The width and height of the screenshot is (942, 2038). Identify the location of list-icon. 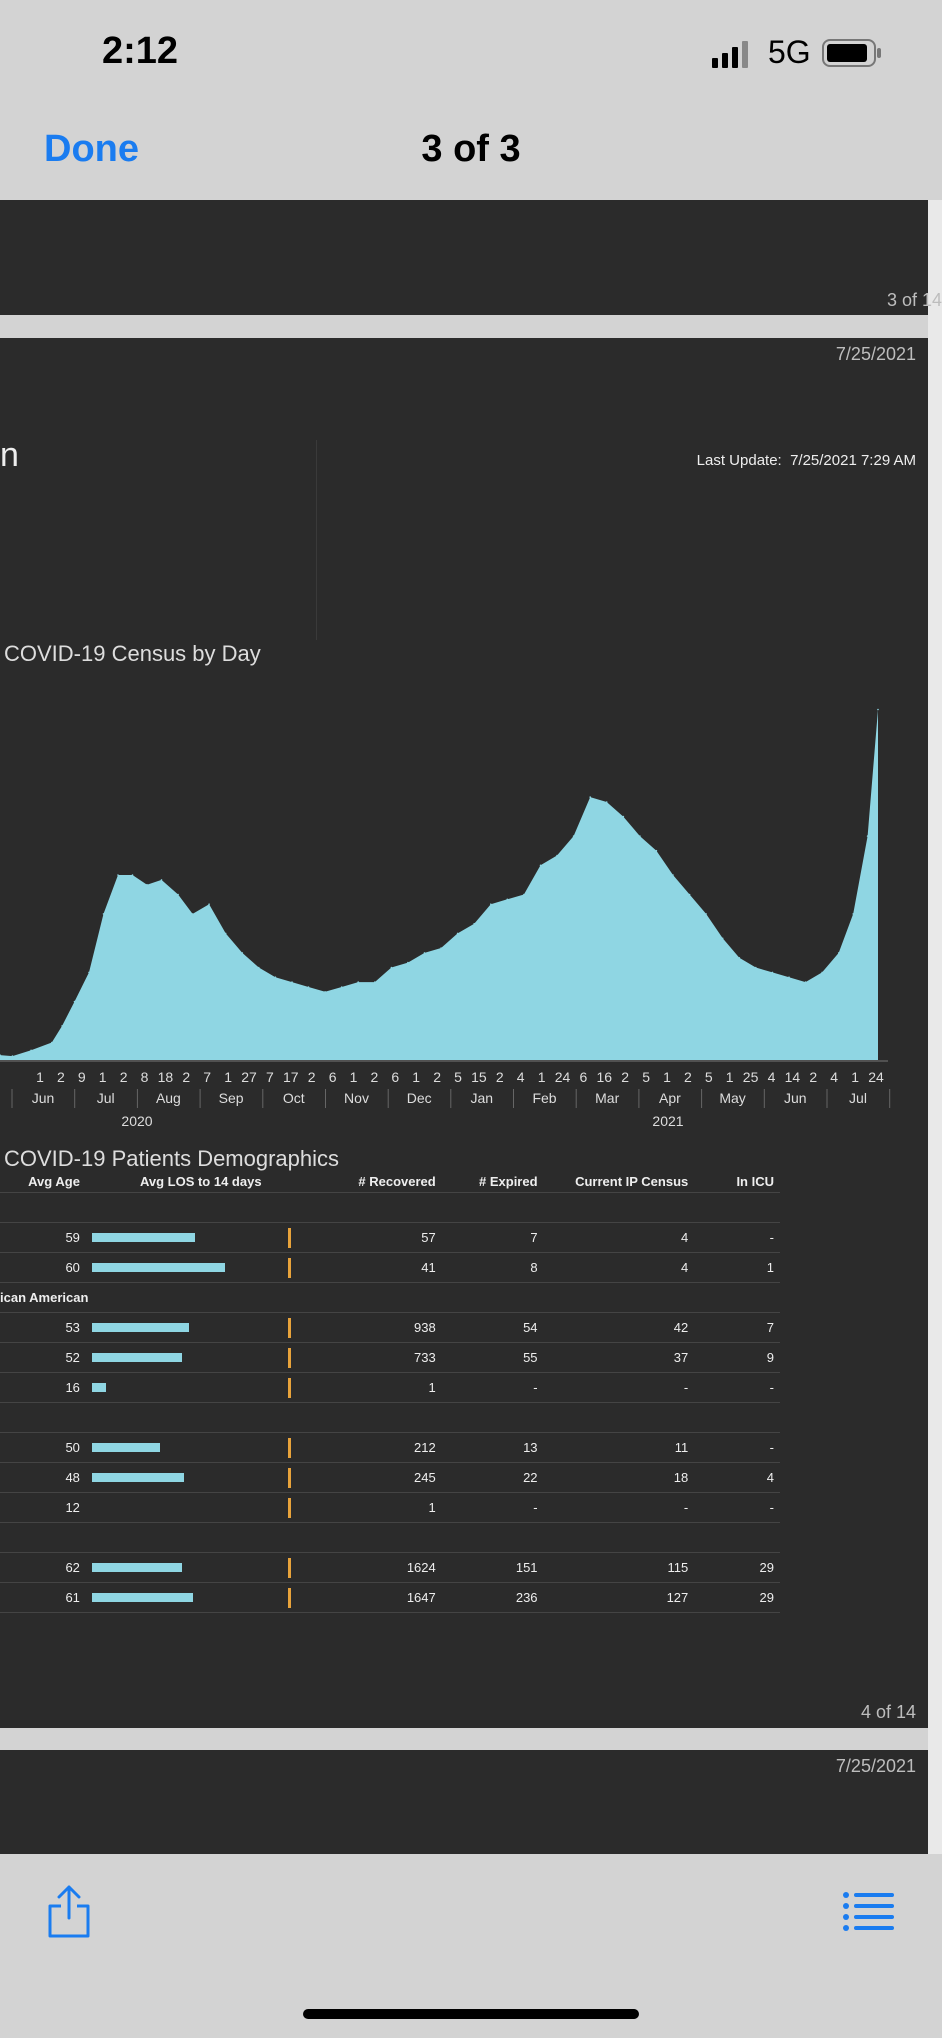
(868, 1911).